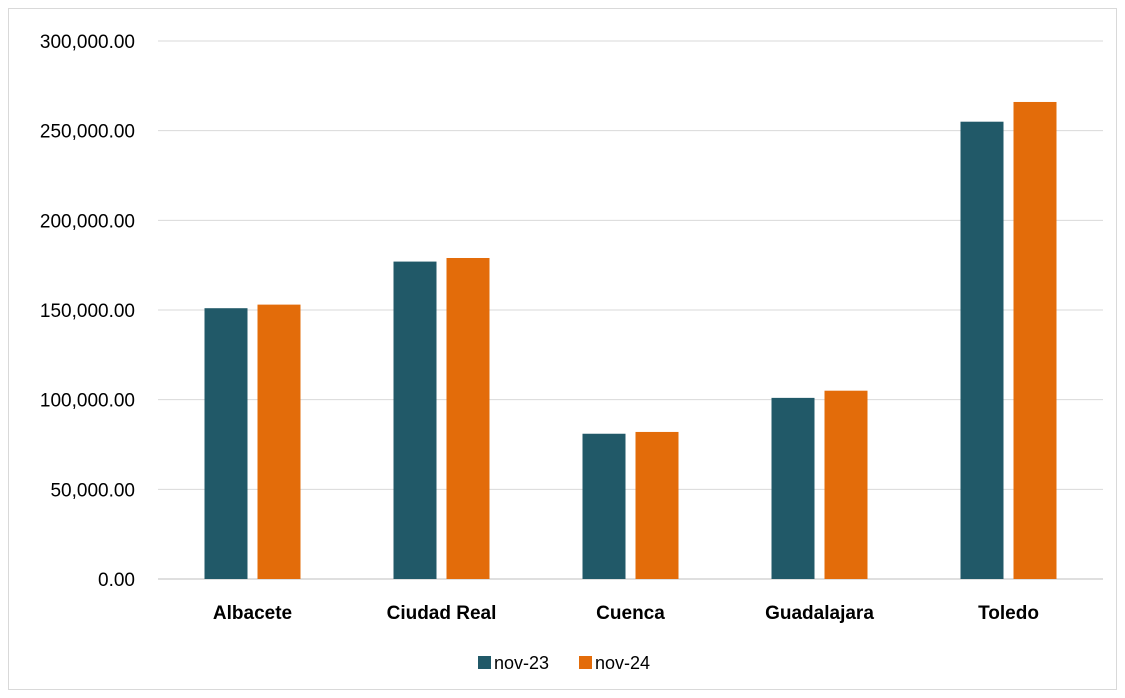 The width and height of the screenshot is (1125, 698). I want to click on bar-nov-24-ciudad-real, so click(468, 418).